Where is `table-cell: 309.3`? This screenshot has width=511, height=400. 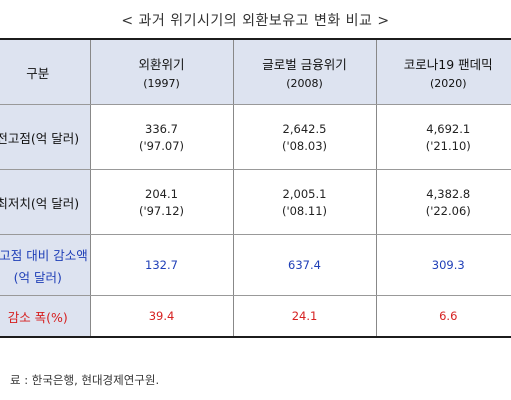 table-cell: 309.3 is located at coordinates (443, 265).